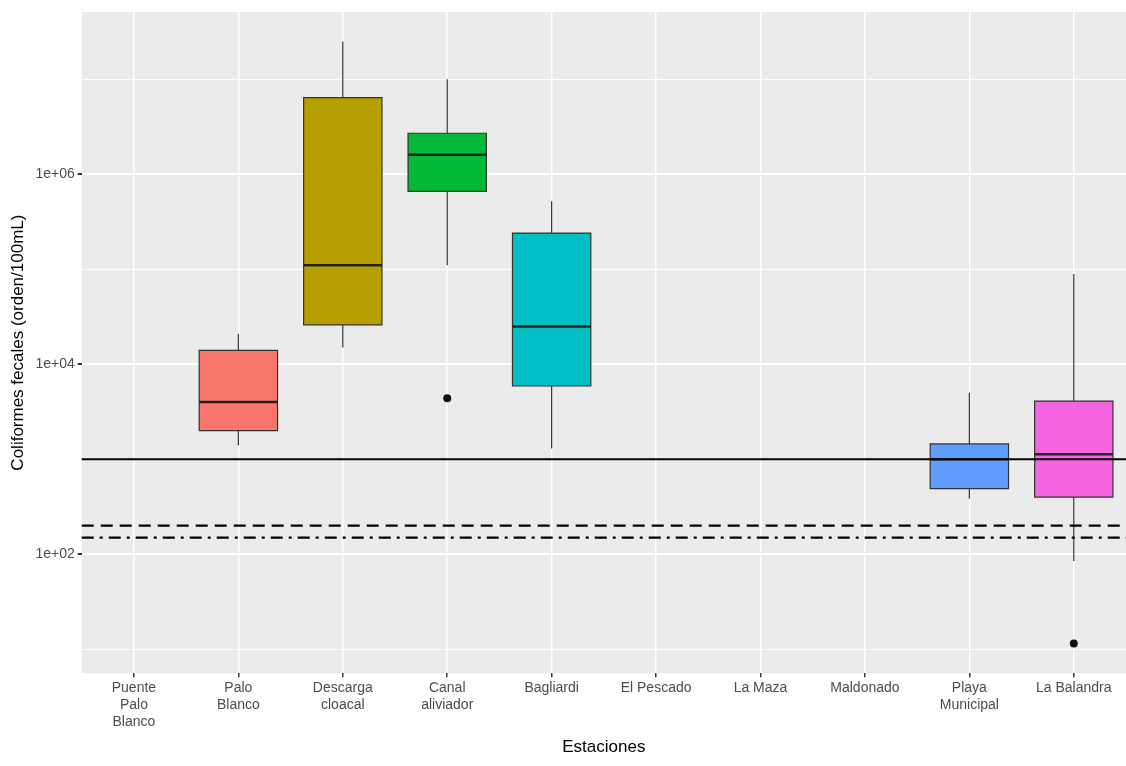  Describe the element at coordinates (342, 696) in the screenshot. I see `x-tick-label: Descarga cloacal` at that location.